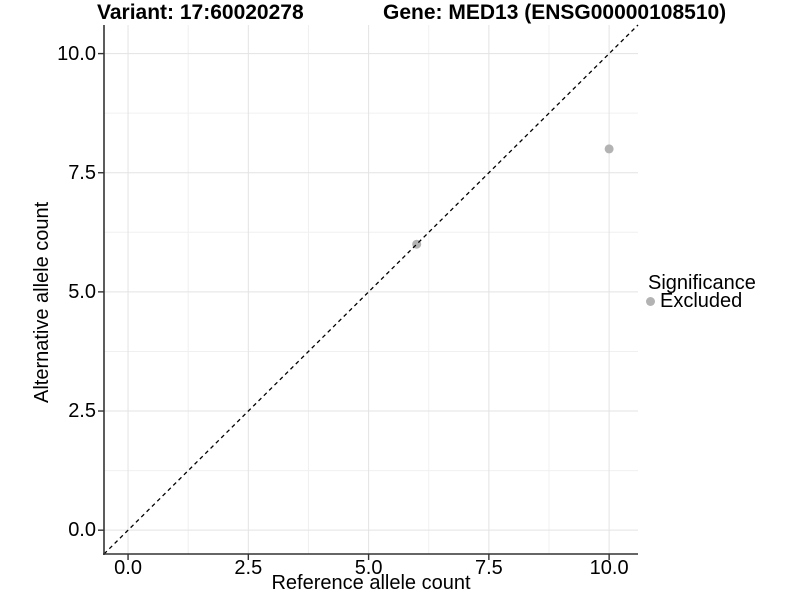  I want to click on legend-item-label: Excluded, so click(701, 301).